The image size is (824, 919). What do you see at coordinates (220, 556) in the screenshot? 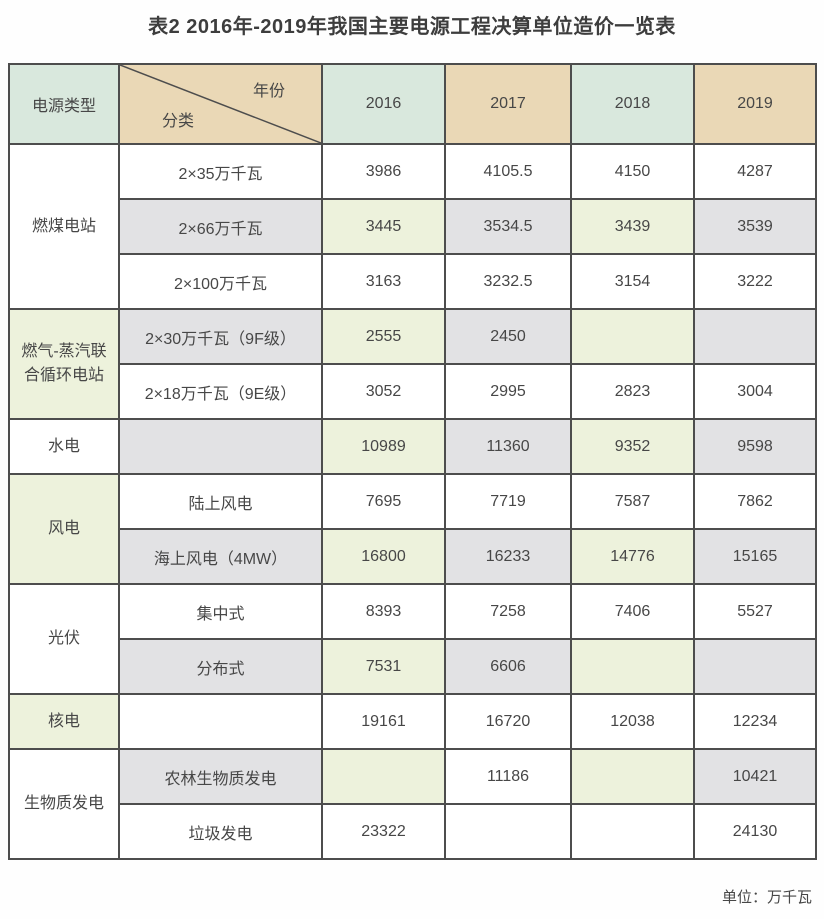
I see `category-cell: 海上风电（4MW）` at bounding box center [220, 556].